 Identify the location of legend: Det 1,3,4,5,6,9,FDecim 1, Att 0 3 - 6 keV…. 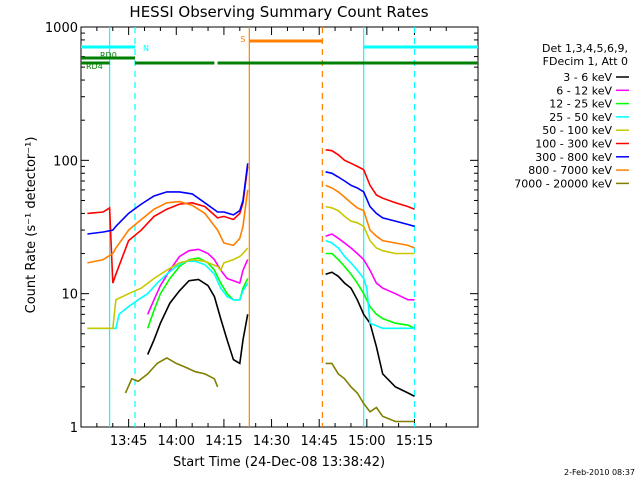
(571, 116).